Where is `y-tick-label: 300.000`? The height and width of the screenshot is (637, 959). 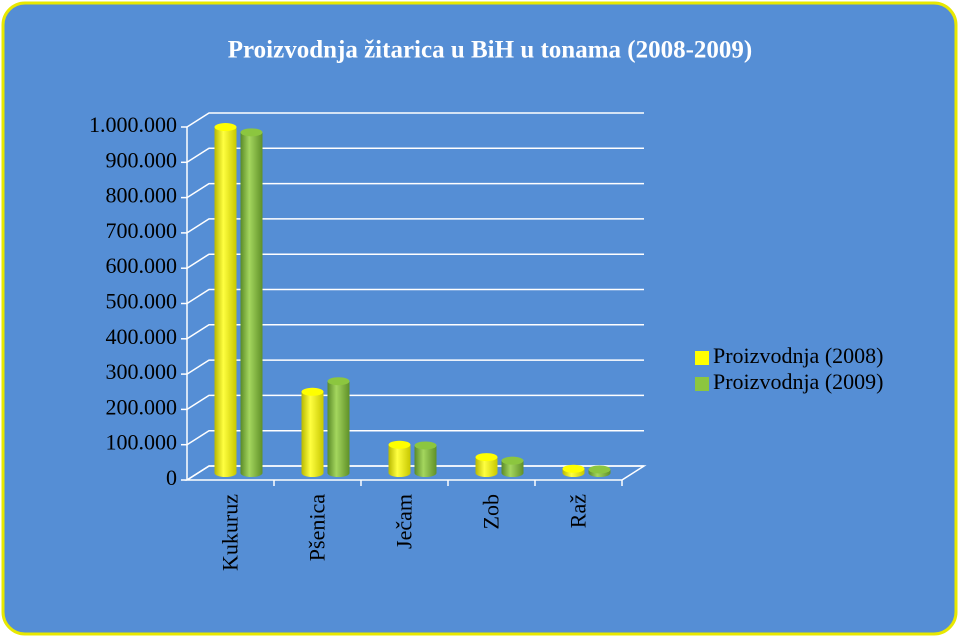 y-tick-label: 300.000 is located at coordinates (142, 371).